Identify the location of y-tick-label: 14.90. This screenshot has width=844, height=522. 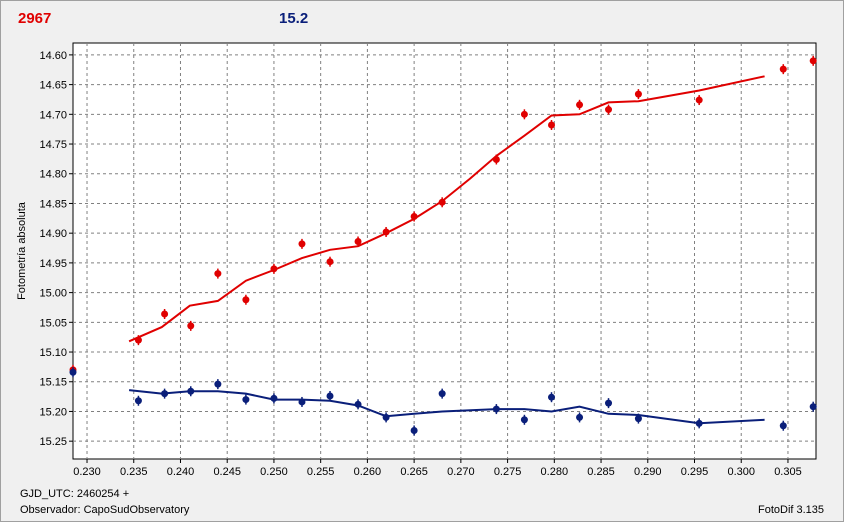
(53, 234).